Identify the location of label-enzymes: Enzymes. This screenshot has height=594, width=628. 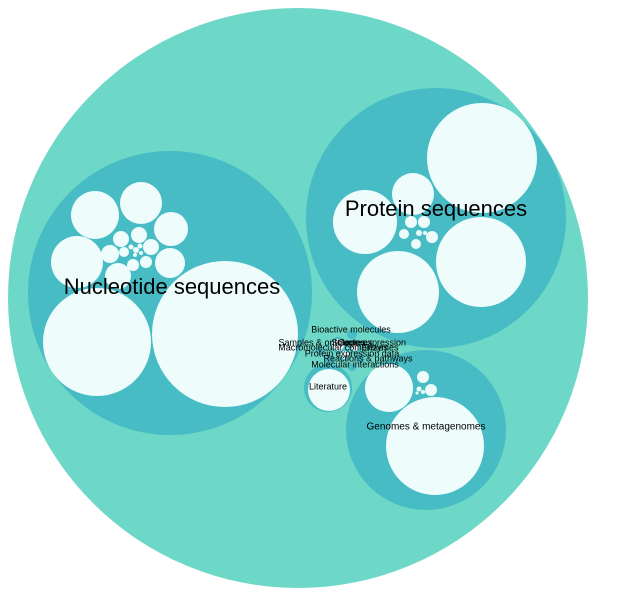
(380, 347).